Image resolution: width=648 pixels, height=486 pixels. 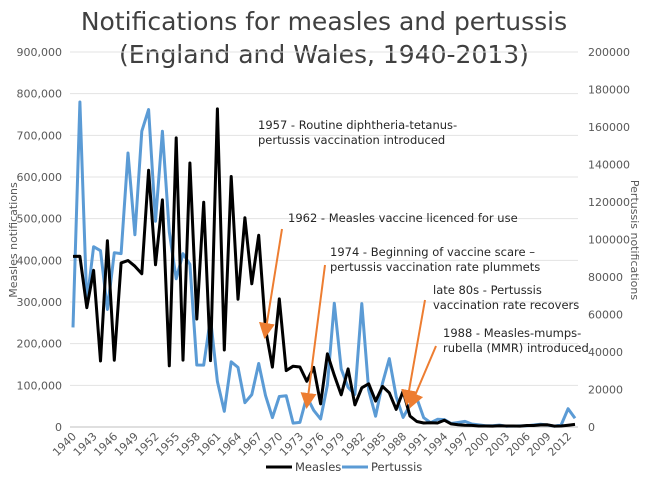 I want to click on left-tick-label: 400,000, so click(x=40, y=260).